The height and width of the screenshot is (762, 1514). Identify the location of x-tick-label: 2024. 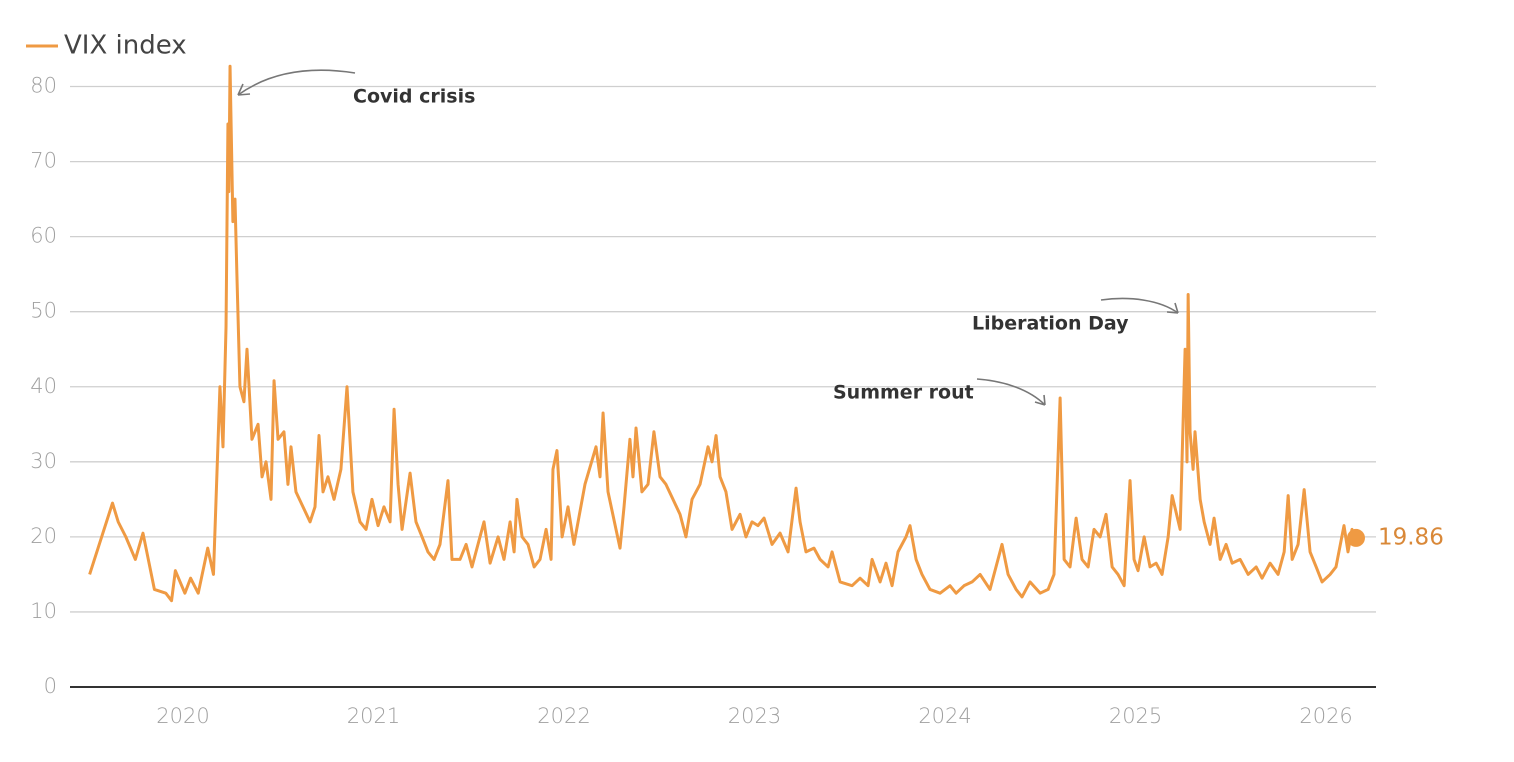
(944, 716).